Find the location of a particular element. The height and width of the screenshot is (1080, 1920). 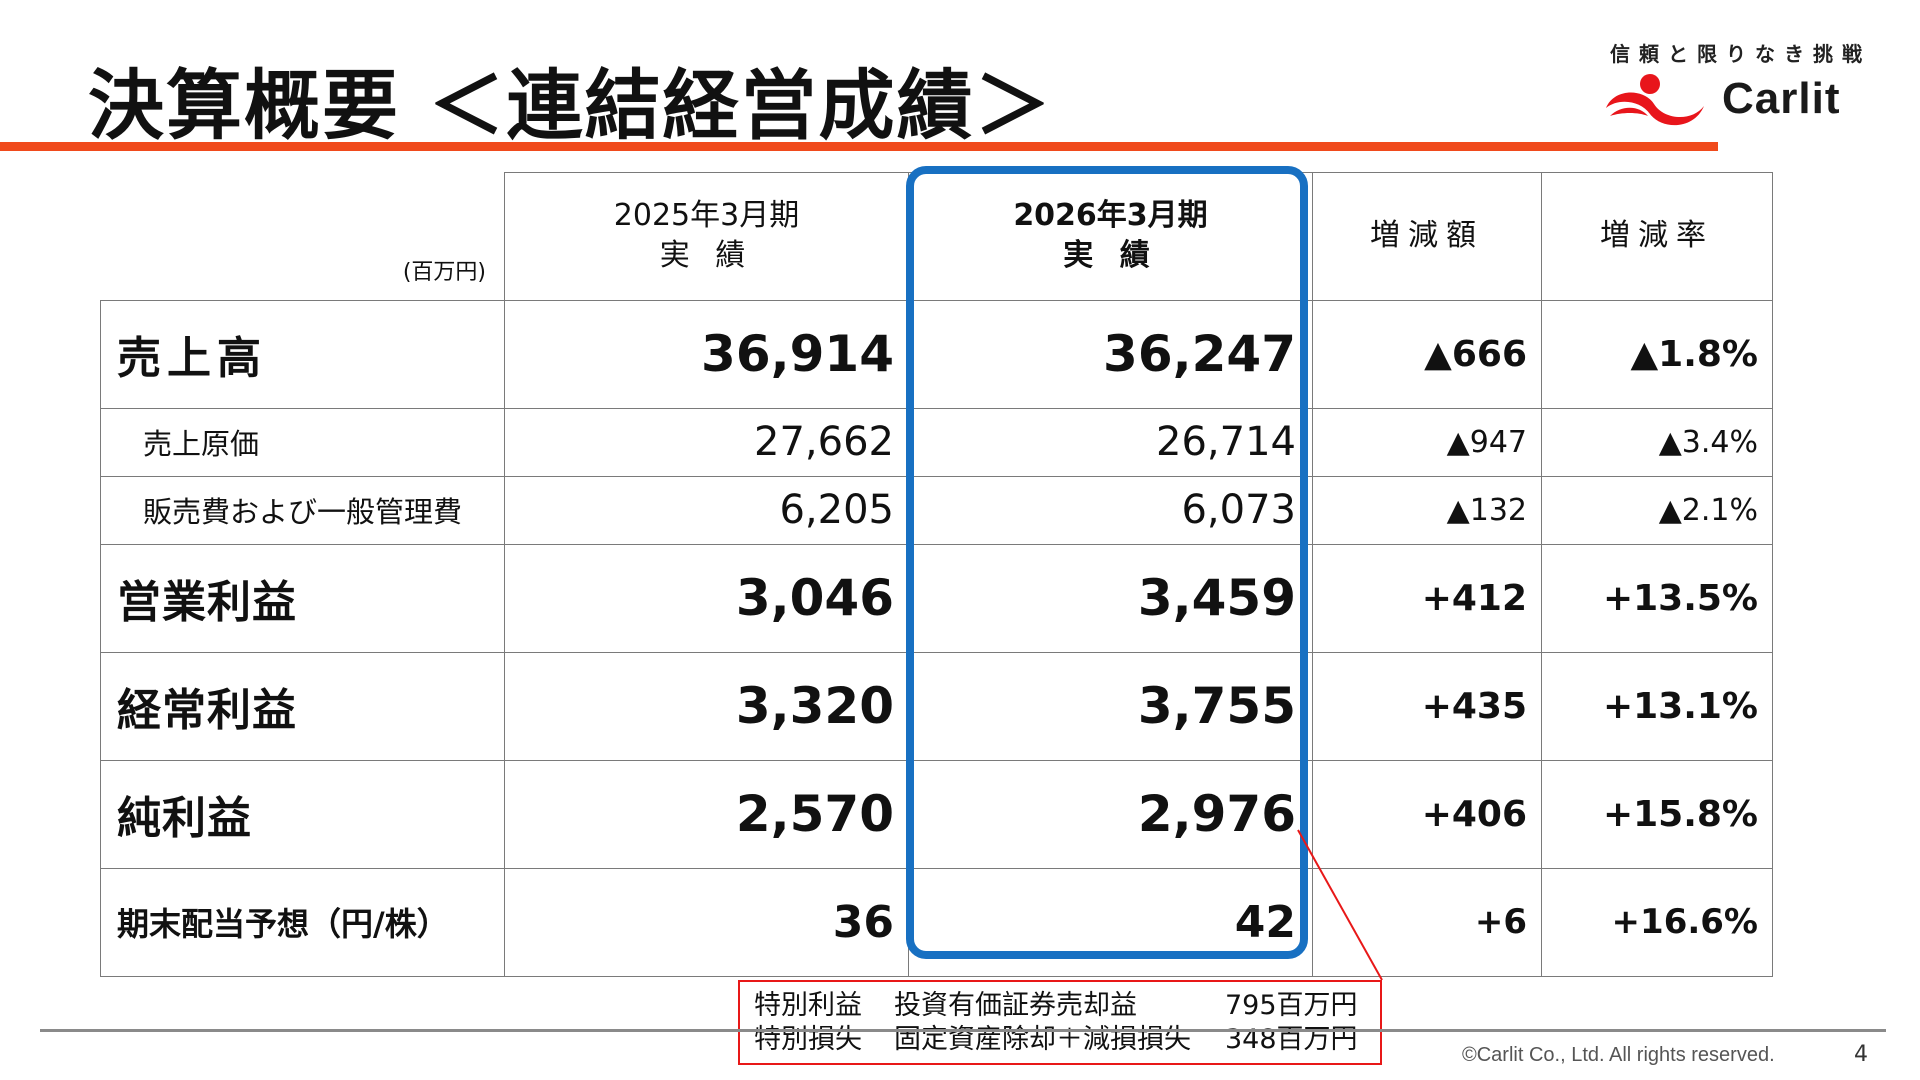

table-row-operating-profit: 営業利益 3,046 3,459 +412 +13.5% is located at coordinates (936, 598).